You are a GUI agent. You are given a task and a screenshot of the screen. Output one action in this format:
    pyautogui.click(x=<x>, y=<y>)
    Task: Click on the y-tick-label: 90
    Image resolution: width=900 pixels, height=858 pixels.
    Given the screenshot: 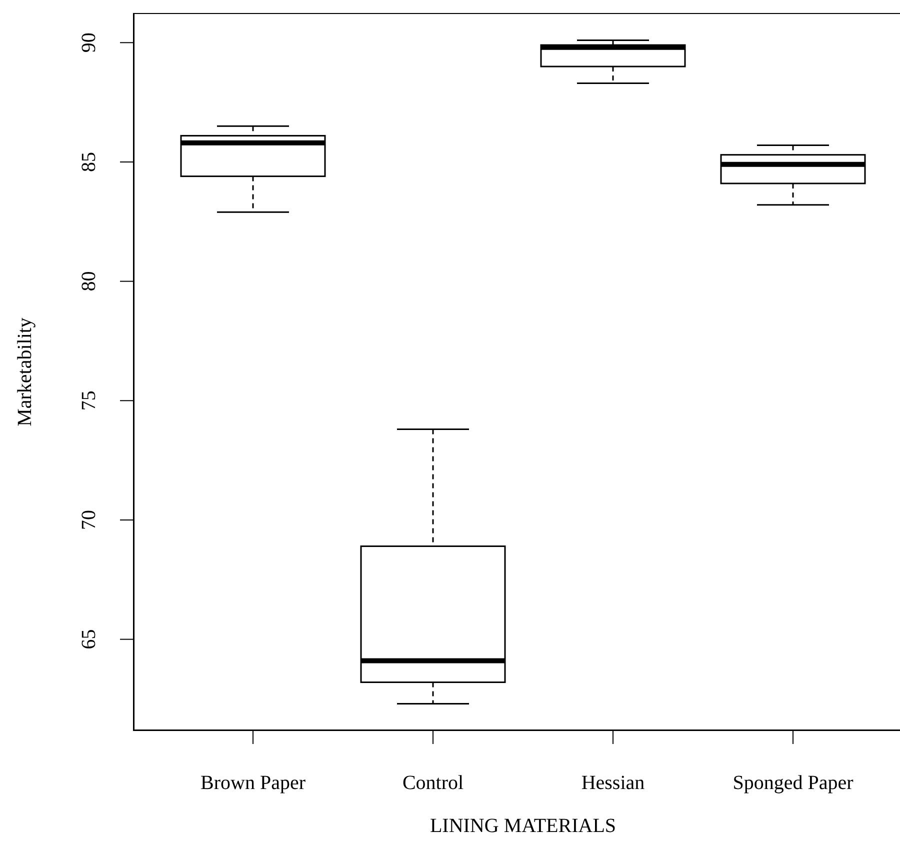 What is the action you would take?
    pyautogui.click(x=89, y=42)
    